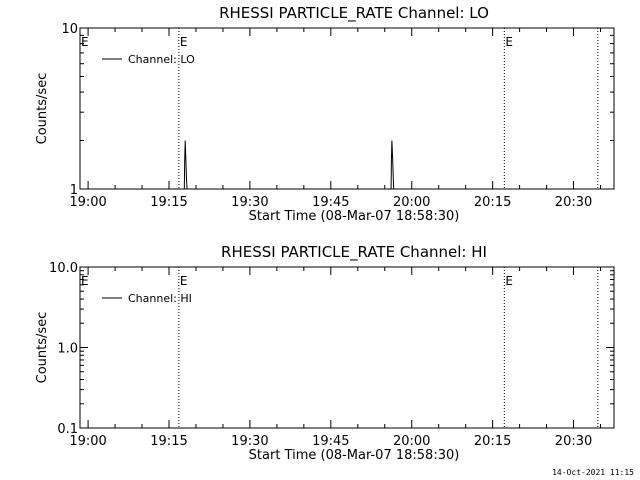 Image resolution: width=640 pixels, height=480 pixels. I want to click on chart2-edge-event-label: E, so click(85, 281).